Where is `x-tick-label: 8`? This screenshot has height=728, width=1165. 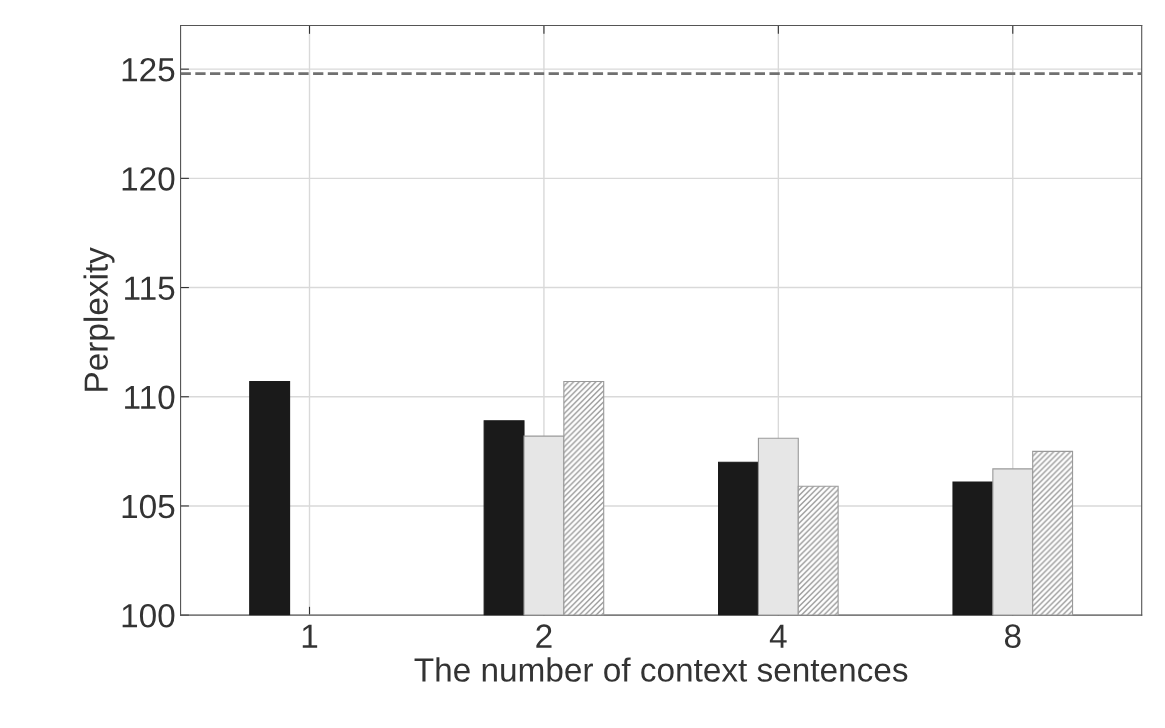 x-tick-label: 8 is located at coordinates (1012, 636).